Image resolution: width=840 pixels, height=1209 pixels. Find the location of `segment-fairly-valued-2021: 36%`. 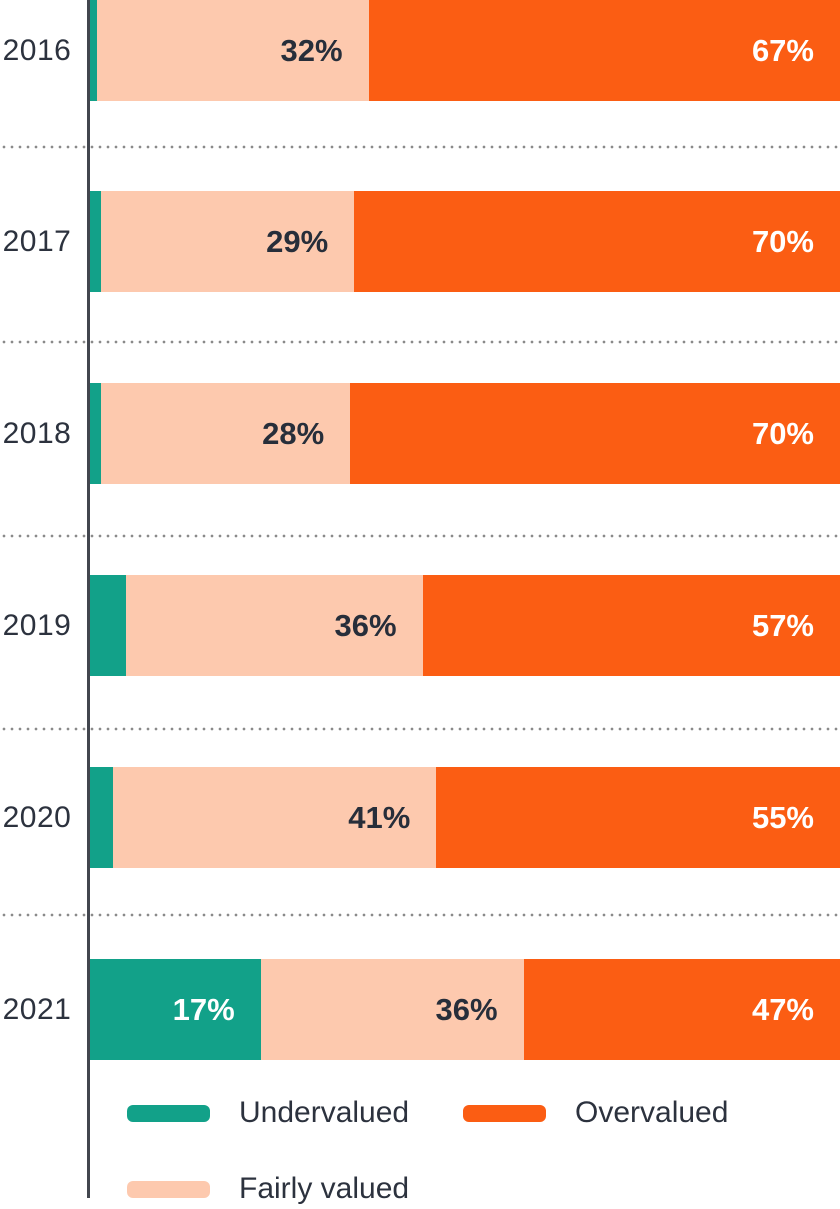

segment-fairly-valued-2021: 36% is located at coordinates (392, 1009).